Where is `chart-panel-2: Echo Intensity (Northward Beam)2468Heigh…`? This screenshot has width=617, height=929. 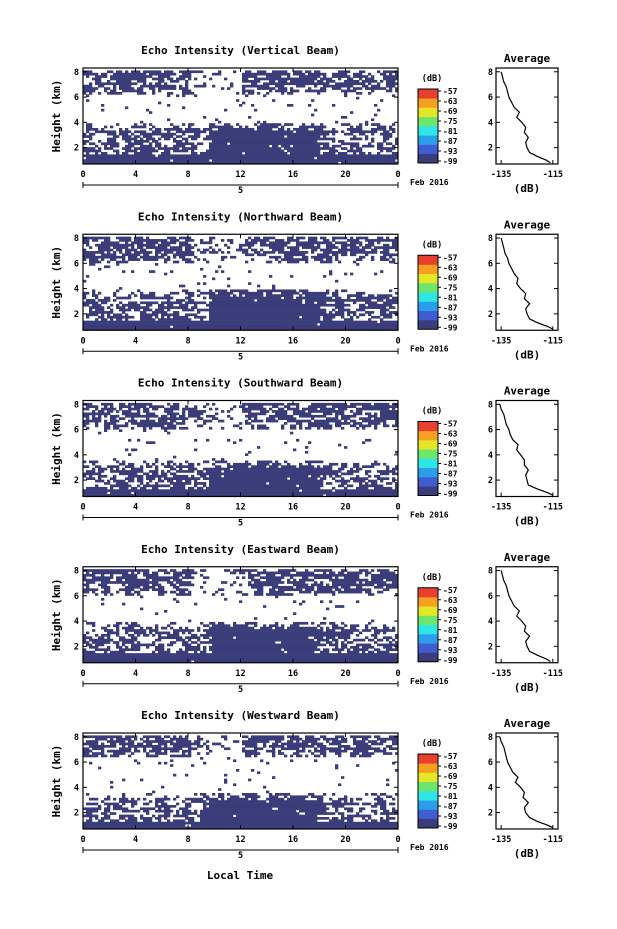
chart-panel-2: Echo Intensity (Northward Beam)2468Heigh… is located at coordinates (306, 286).